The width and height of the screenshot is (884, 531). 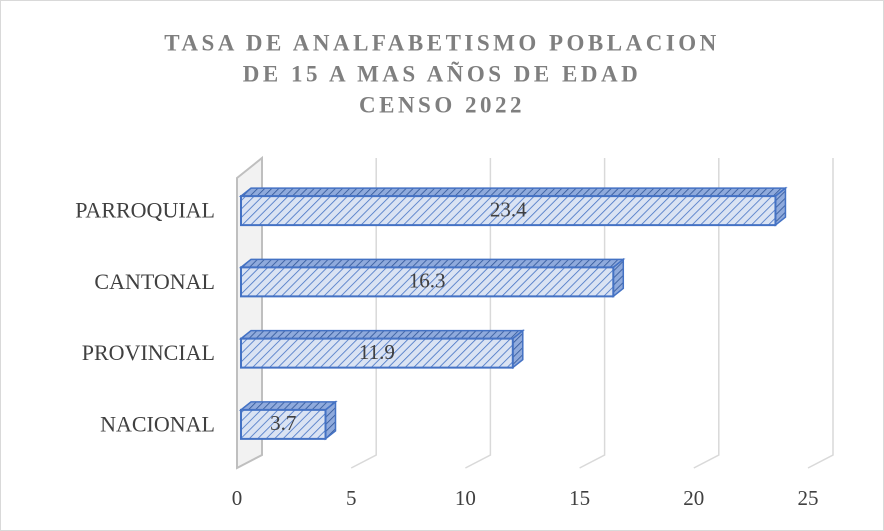 What do you see at coordinates (442, 42) in the screenshot?
I see `chart-title: TASA DE ANALFABETISMO POBLACION` at bounding box center [442, 42].